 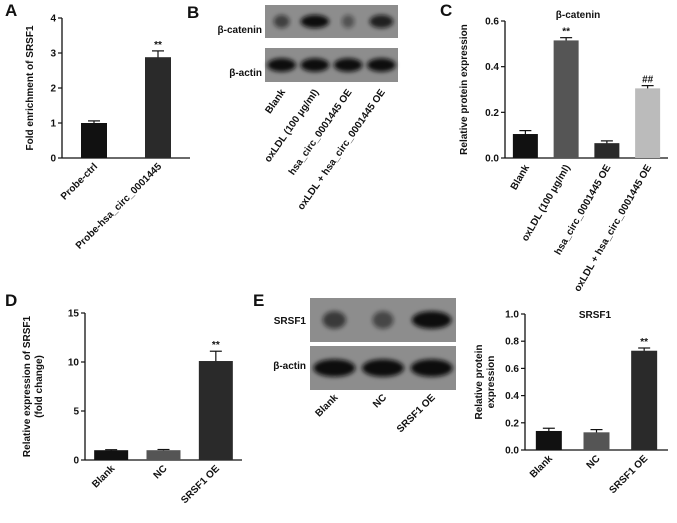 I want to click on y-axis-label: Relative expression of SRSF1, so click(x=27, y=386).